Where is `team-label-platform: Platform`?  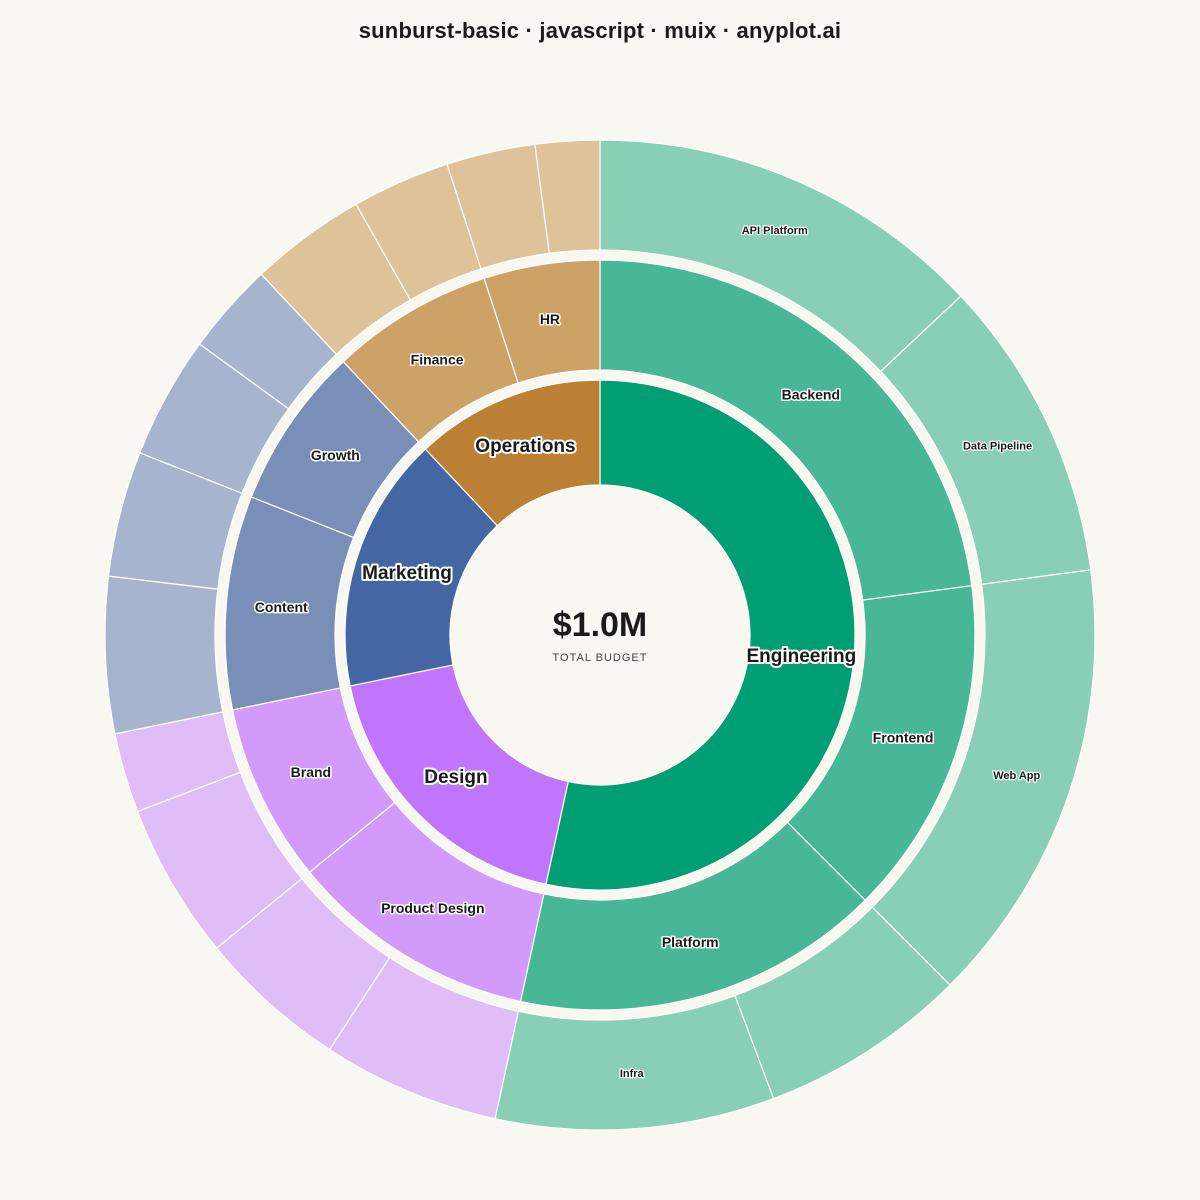 team-label-platform: Platform is located at coordinates (690, 942).